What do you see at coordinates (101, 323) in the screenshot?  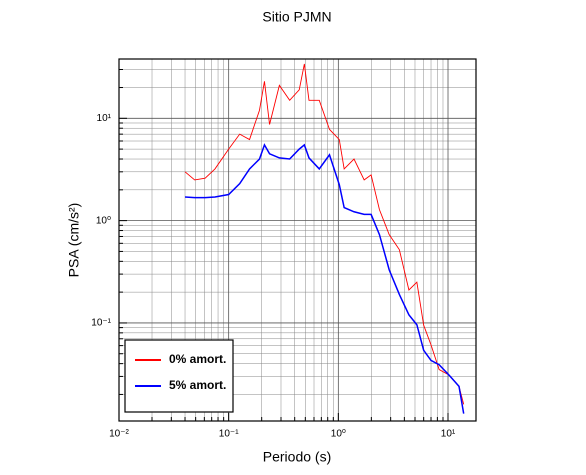 I see `y-tick-label: 10⁻¹` at bounding box center [101, 323].